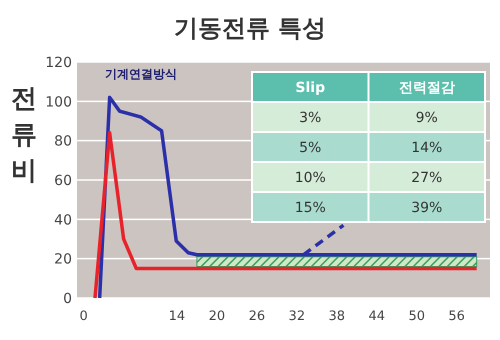  Describe the element at coordinates (63, 181) in the screenshot. I see `y-tick-label: 60` at that location.